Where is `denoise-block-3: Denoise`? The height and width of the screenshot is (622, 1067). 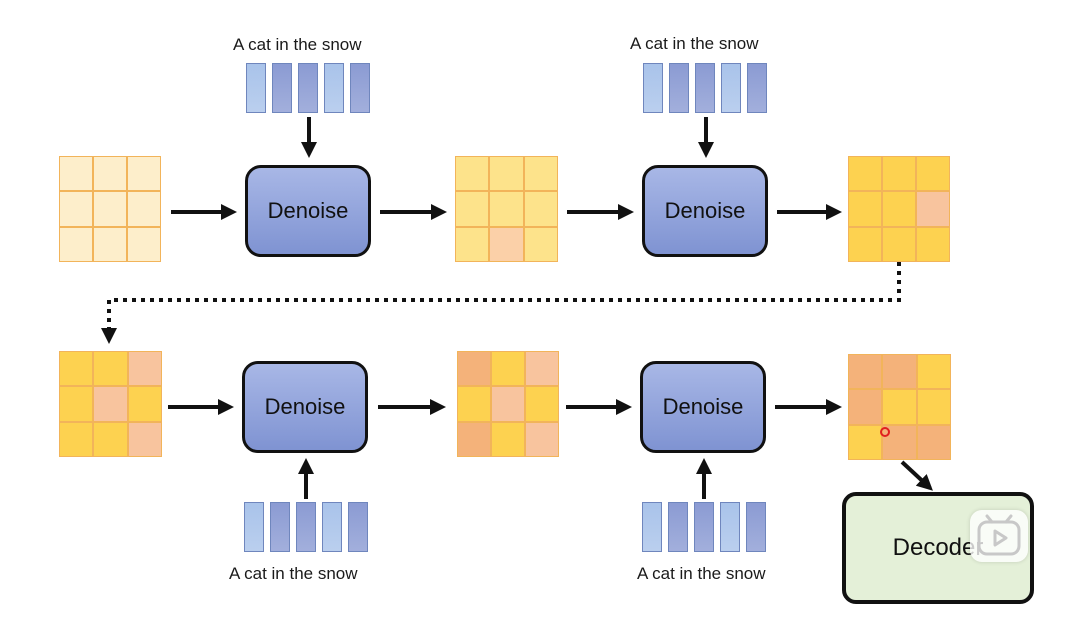
denoise-block-3: Denoise is located at coordinates (305, 407).